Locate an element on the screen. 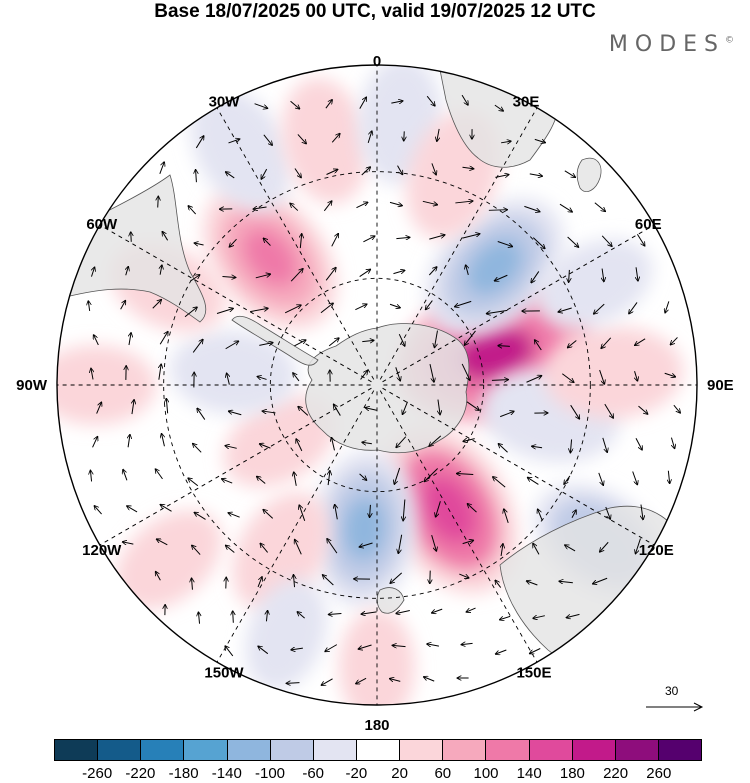 Image resolution: width=750 pixels, height=783 pixels. colorbar-tick-label: 260 is located at coordinates (659, 773).